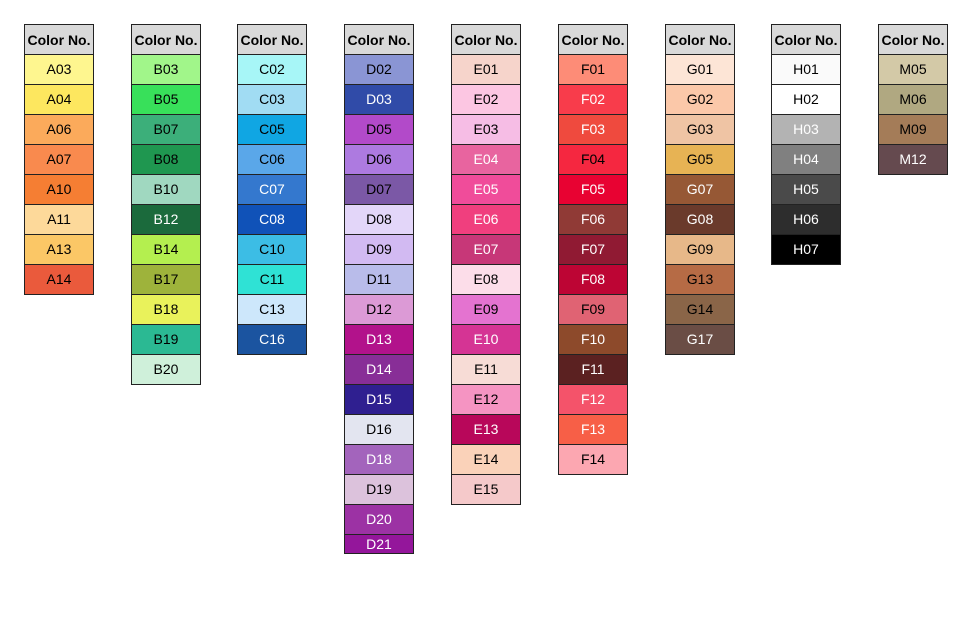  Describe the element at coordinates (166, 310) in the screenshot. I see `color-swatch-b18: B18` at that location.